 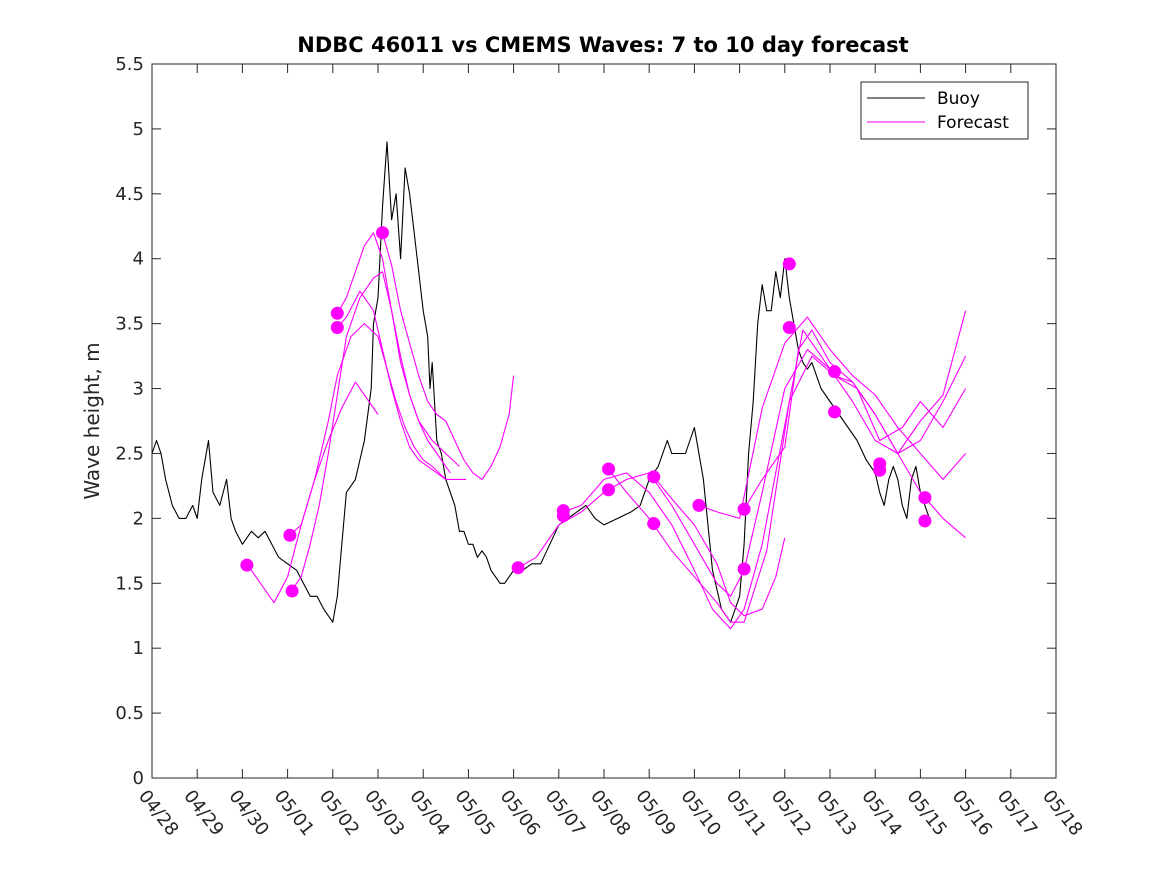 What do you see at coordinates (129, 453) in the screenshot?
I see `y-tick-label: 2.5` at bounding box center [129, 453].